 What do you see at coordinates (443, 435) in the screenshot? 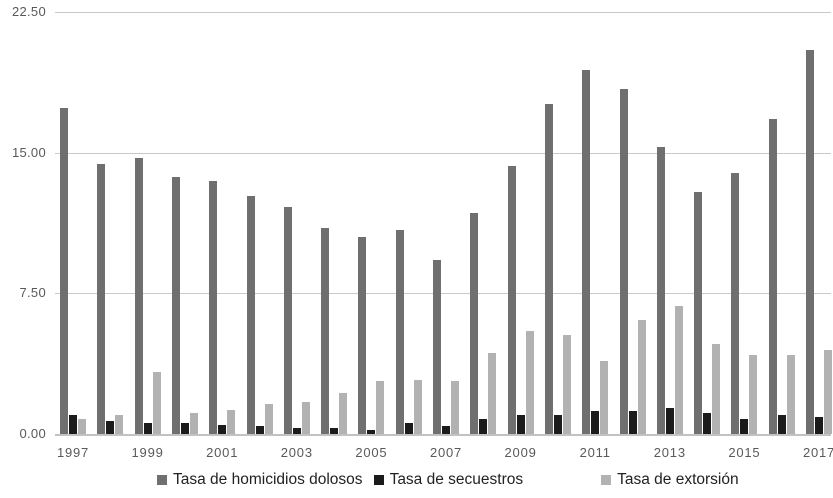
I see `x-axis-line` at bounding box center [443, 435].